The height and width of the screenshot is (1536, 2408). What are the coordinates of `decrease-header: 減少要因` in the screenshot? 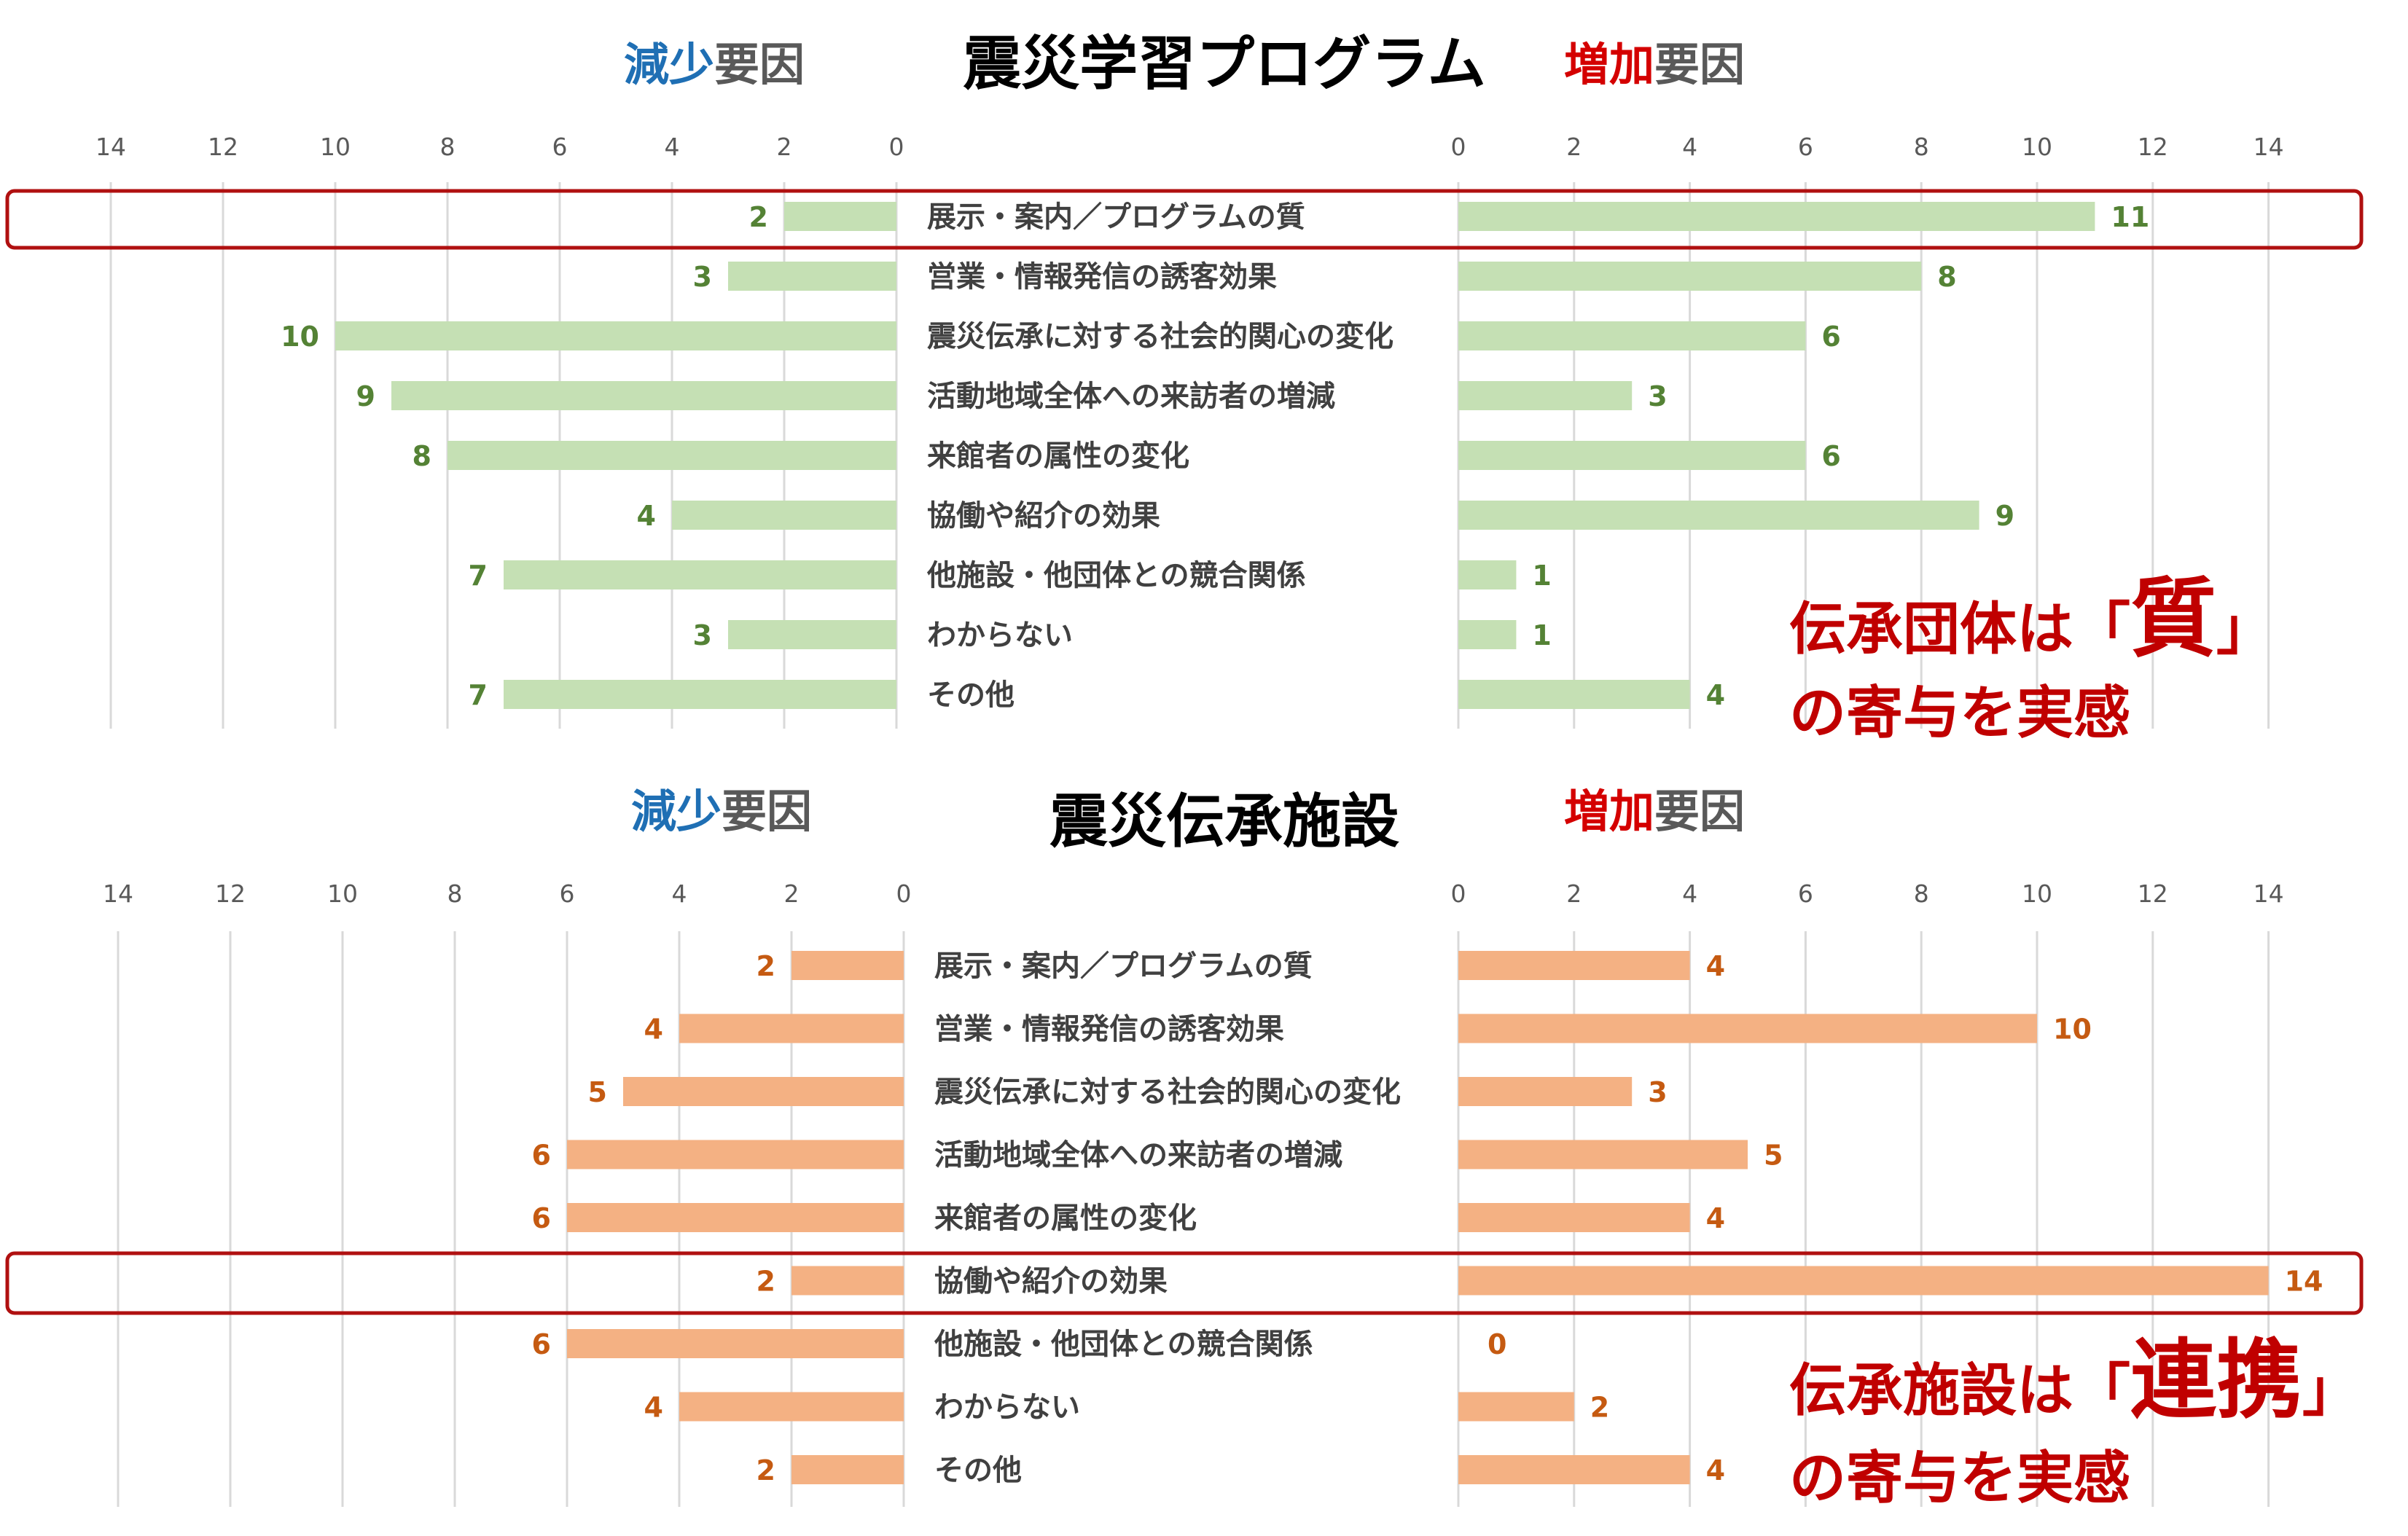 It's located at (721, 811).